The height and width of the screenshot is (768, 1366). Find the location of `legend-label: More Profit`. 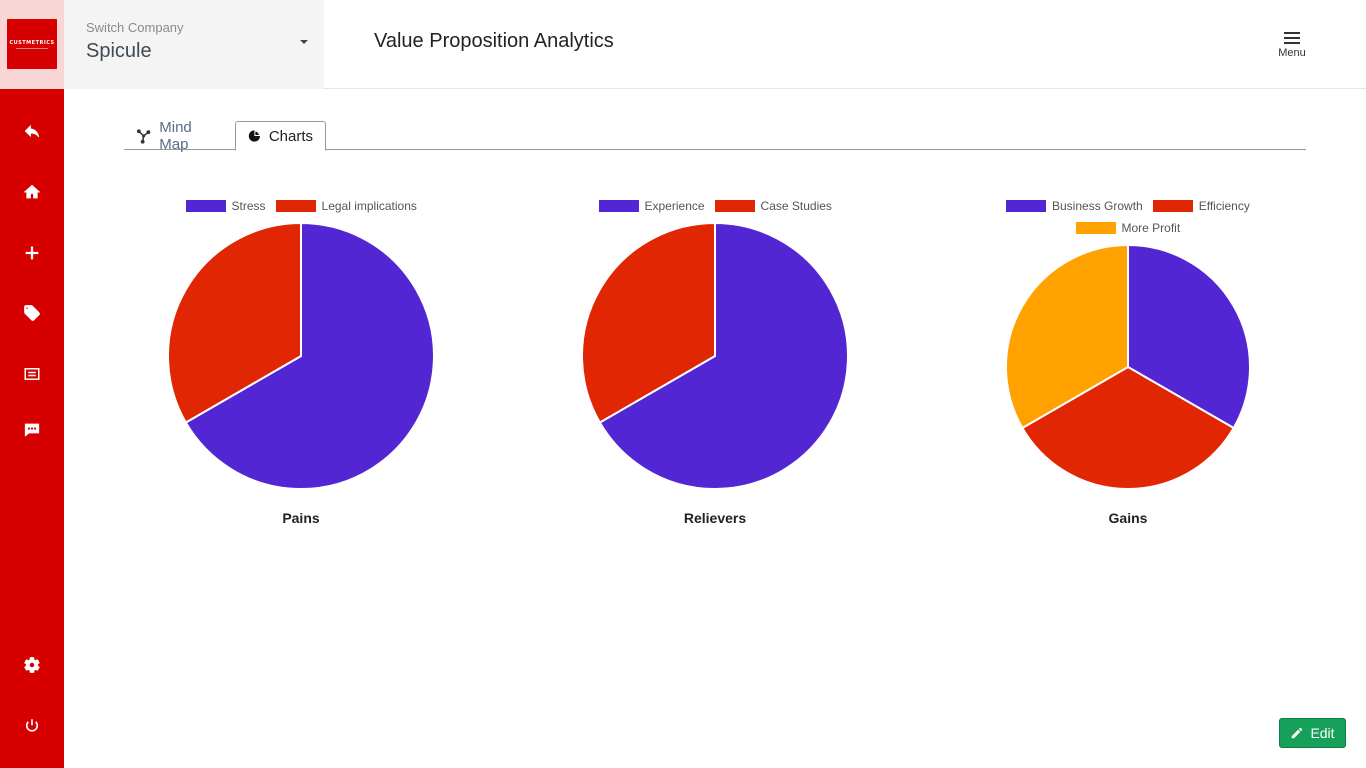

legend-label: More Profit is located at coordinates (1151, 228).